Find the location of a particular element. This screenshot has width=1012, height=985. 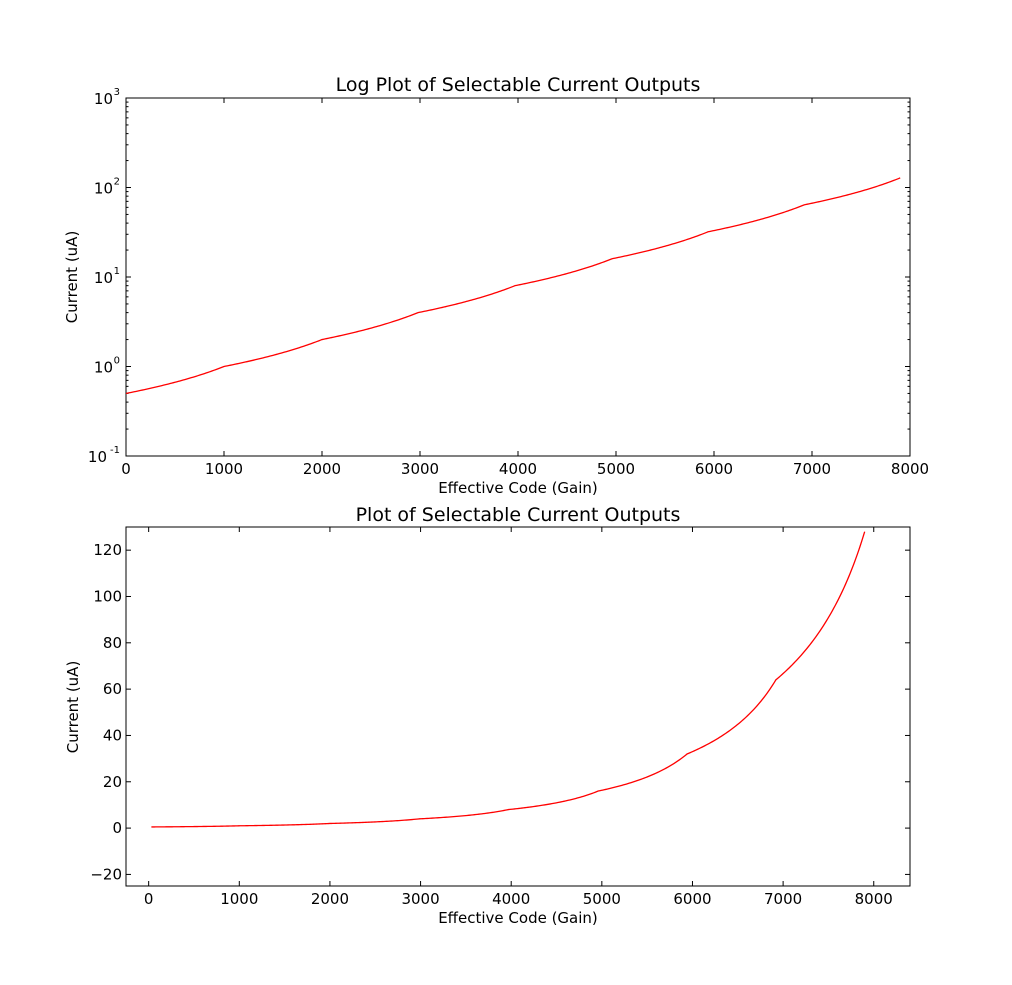

linear-chart-y-tick-label: −20 is located at coordinates (106, 874).